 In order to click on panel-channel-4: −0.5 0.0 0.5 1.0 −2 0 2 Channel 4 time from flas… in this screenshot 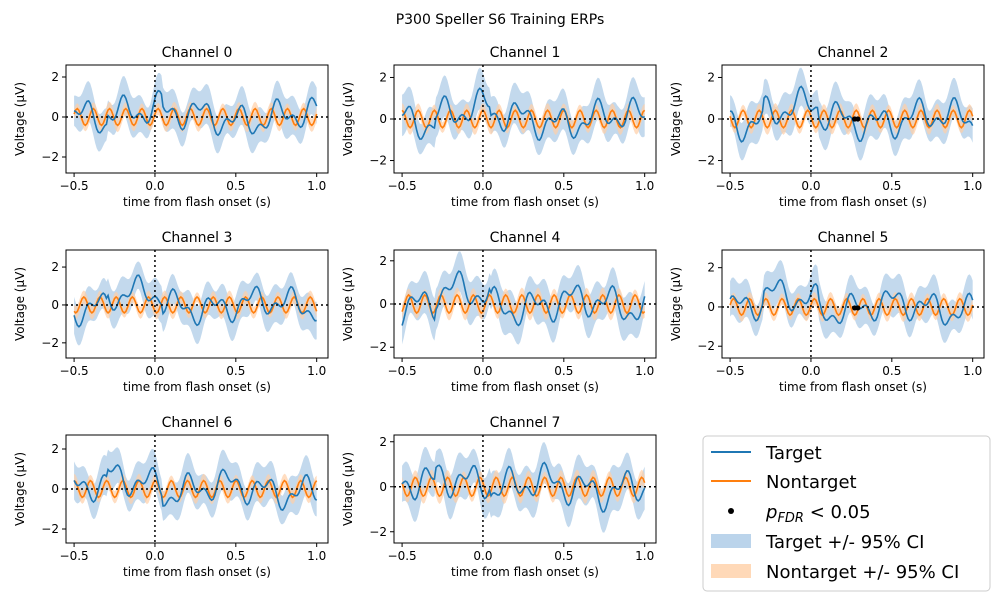, I will do `click(499, 312)`.